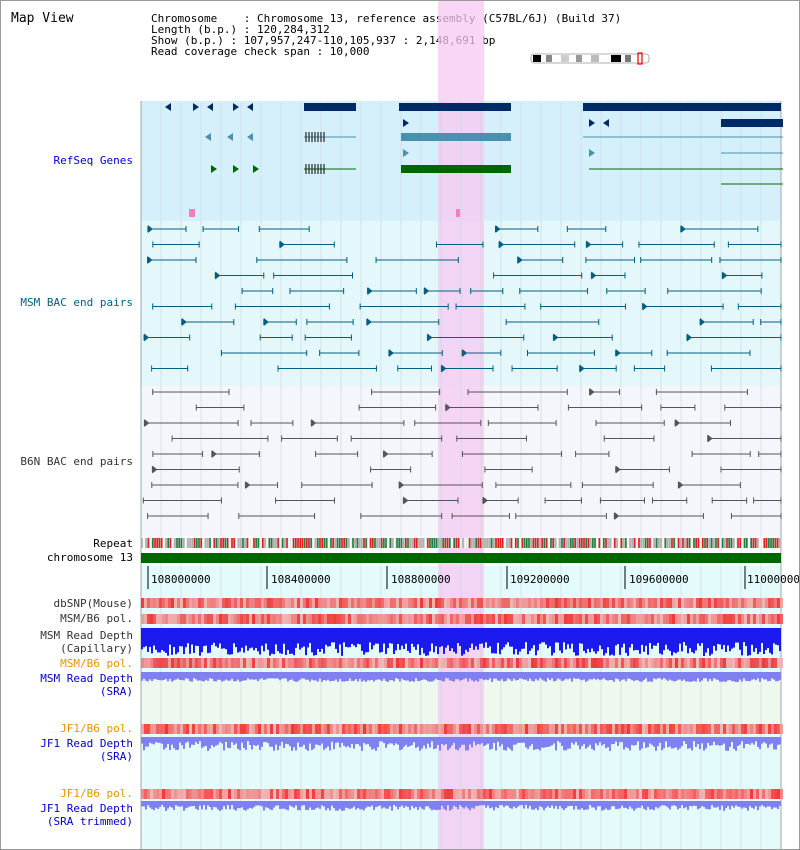  I want to click on label-jf1-depth-sra-1: JF1 Read Depth, so click(86, 743).